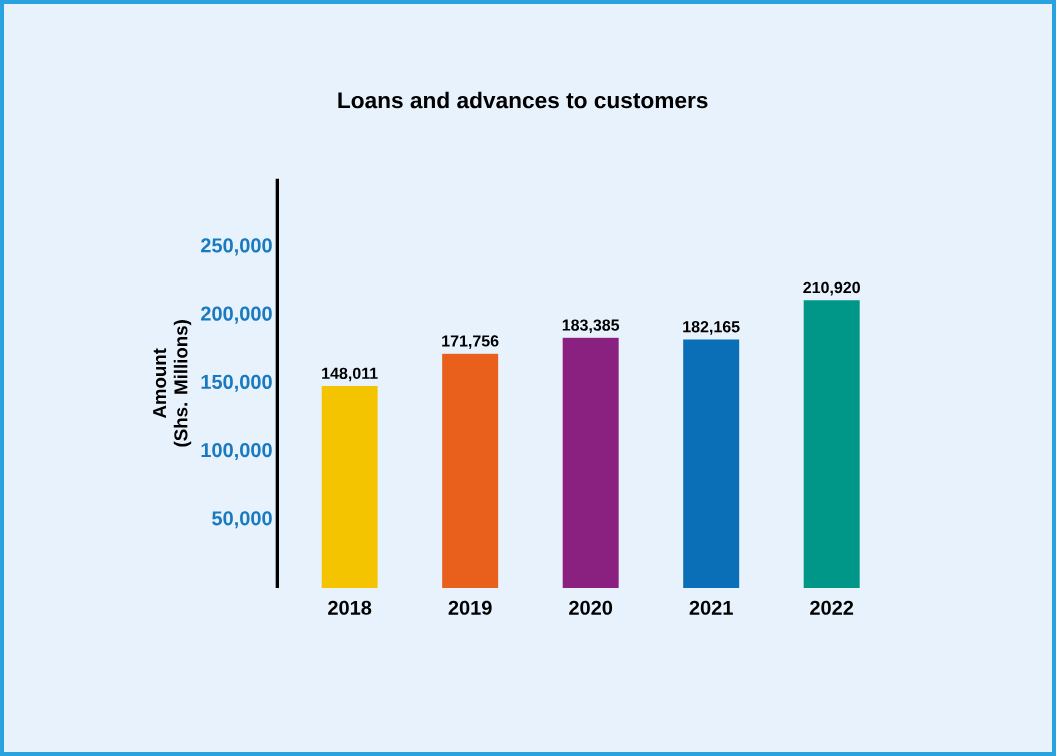  I want to click on y-axis-title: Amount (Shs. Millions), so click(172, 383).